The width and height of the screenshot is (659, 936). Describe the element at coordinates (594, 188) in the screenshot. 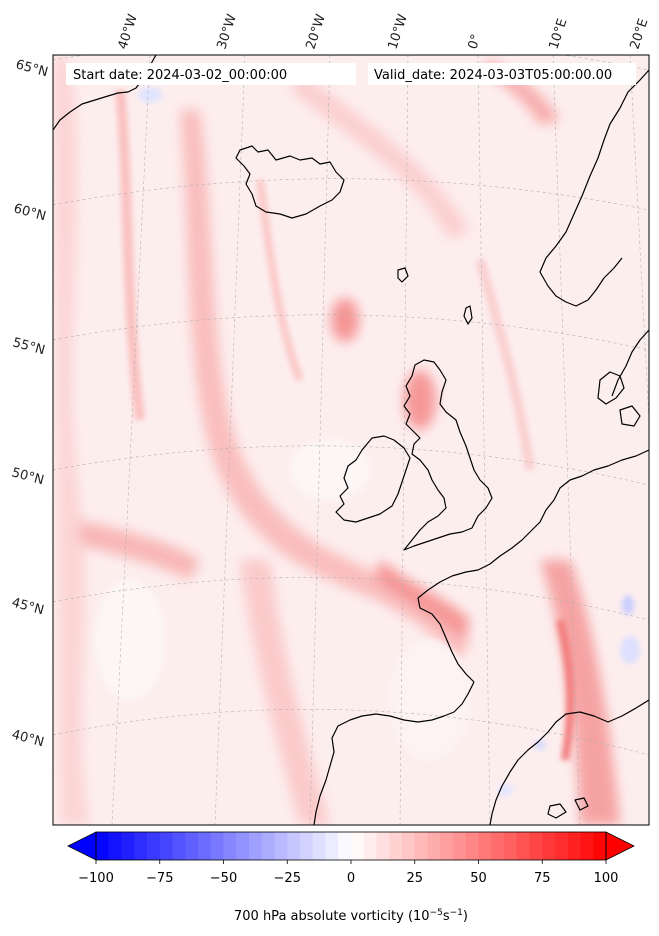

I see `coast-norway` at that location.